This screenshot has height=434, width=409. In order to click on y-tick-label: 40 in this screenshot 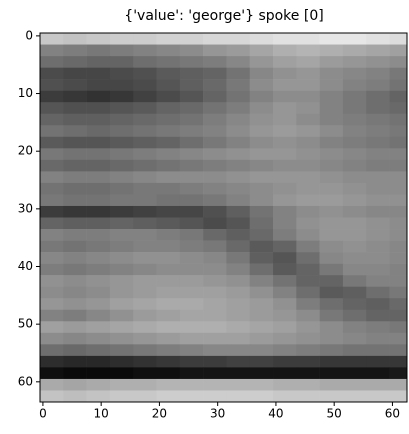, I will do `click(25, 266)`.